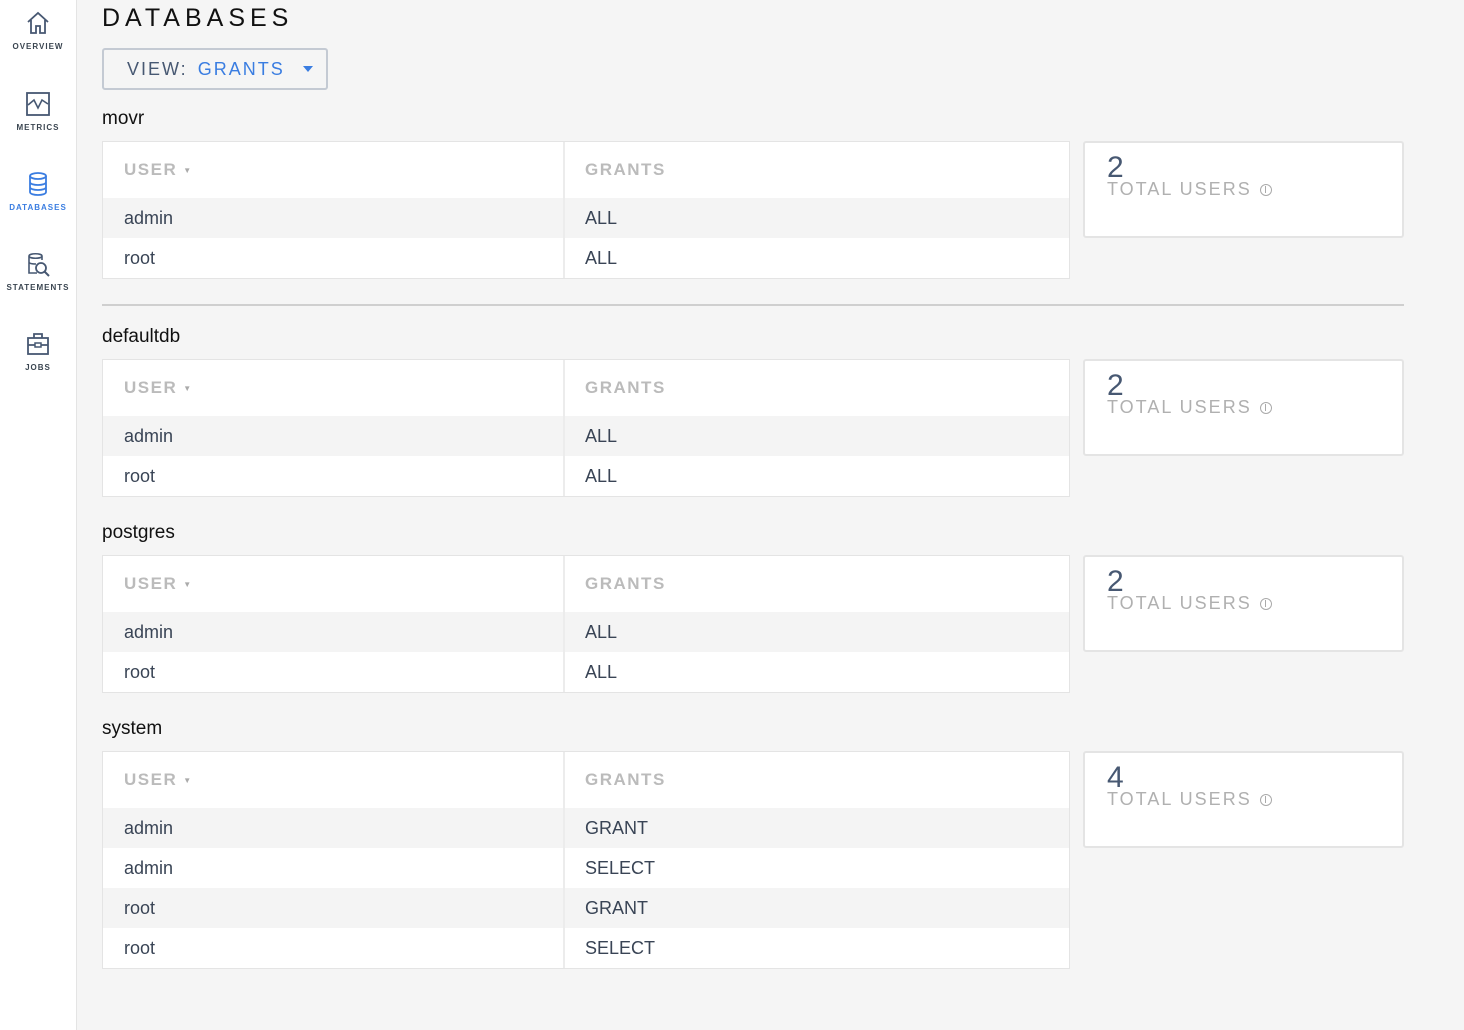 The width and height of the screenshot is (1464, 1030). What do you see at coordinates (38, 287) in the screenshot?
I see `sidebar-item-label: STATEMENTS` at bounding box center [38, 287].